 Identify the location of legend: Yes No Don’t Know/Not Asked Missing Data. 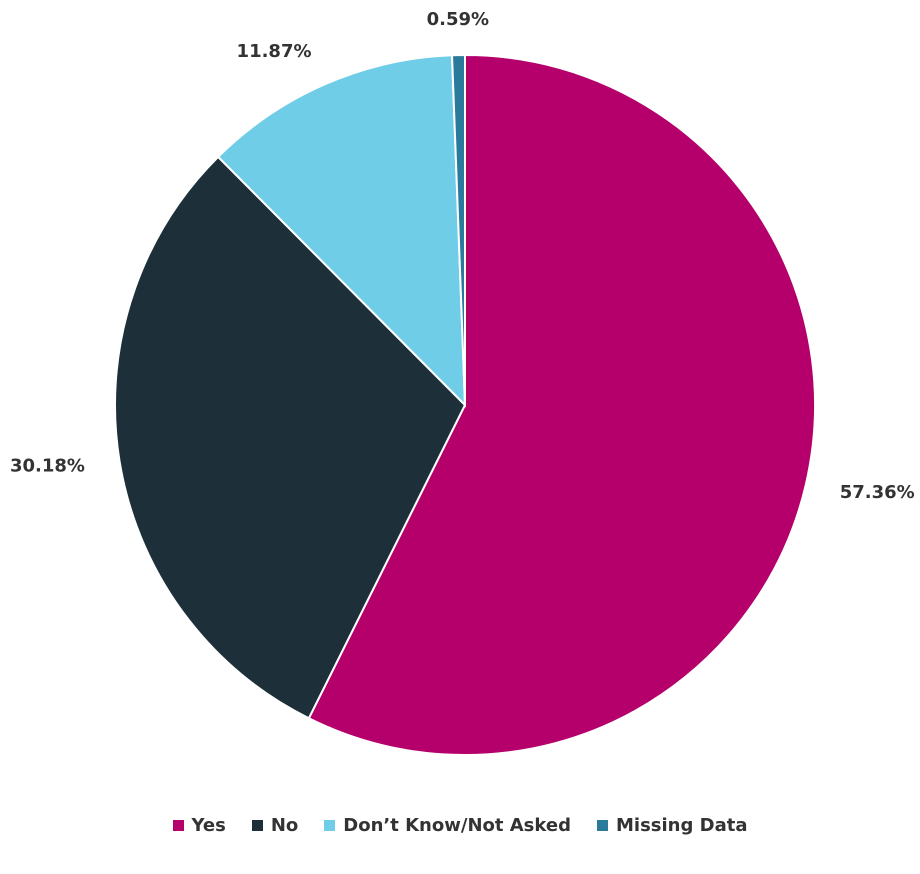
(460, 825).